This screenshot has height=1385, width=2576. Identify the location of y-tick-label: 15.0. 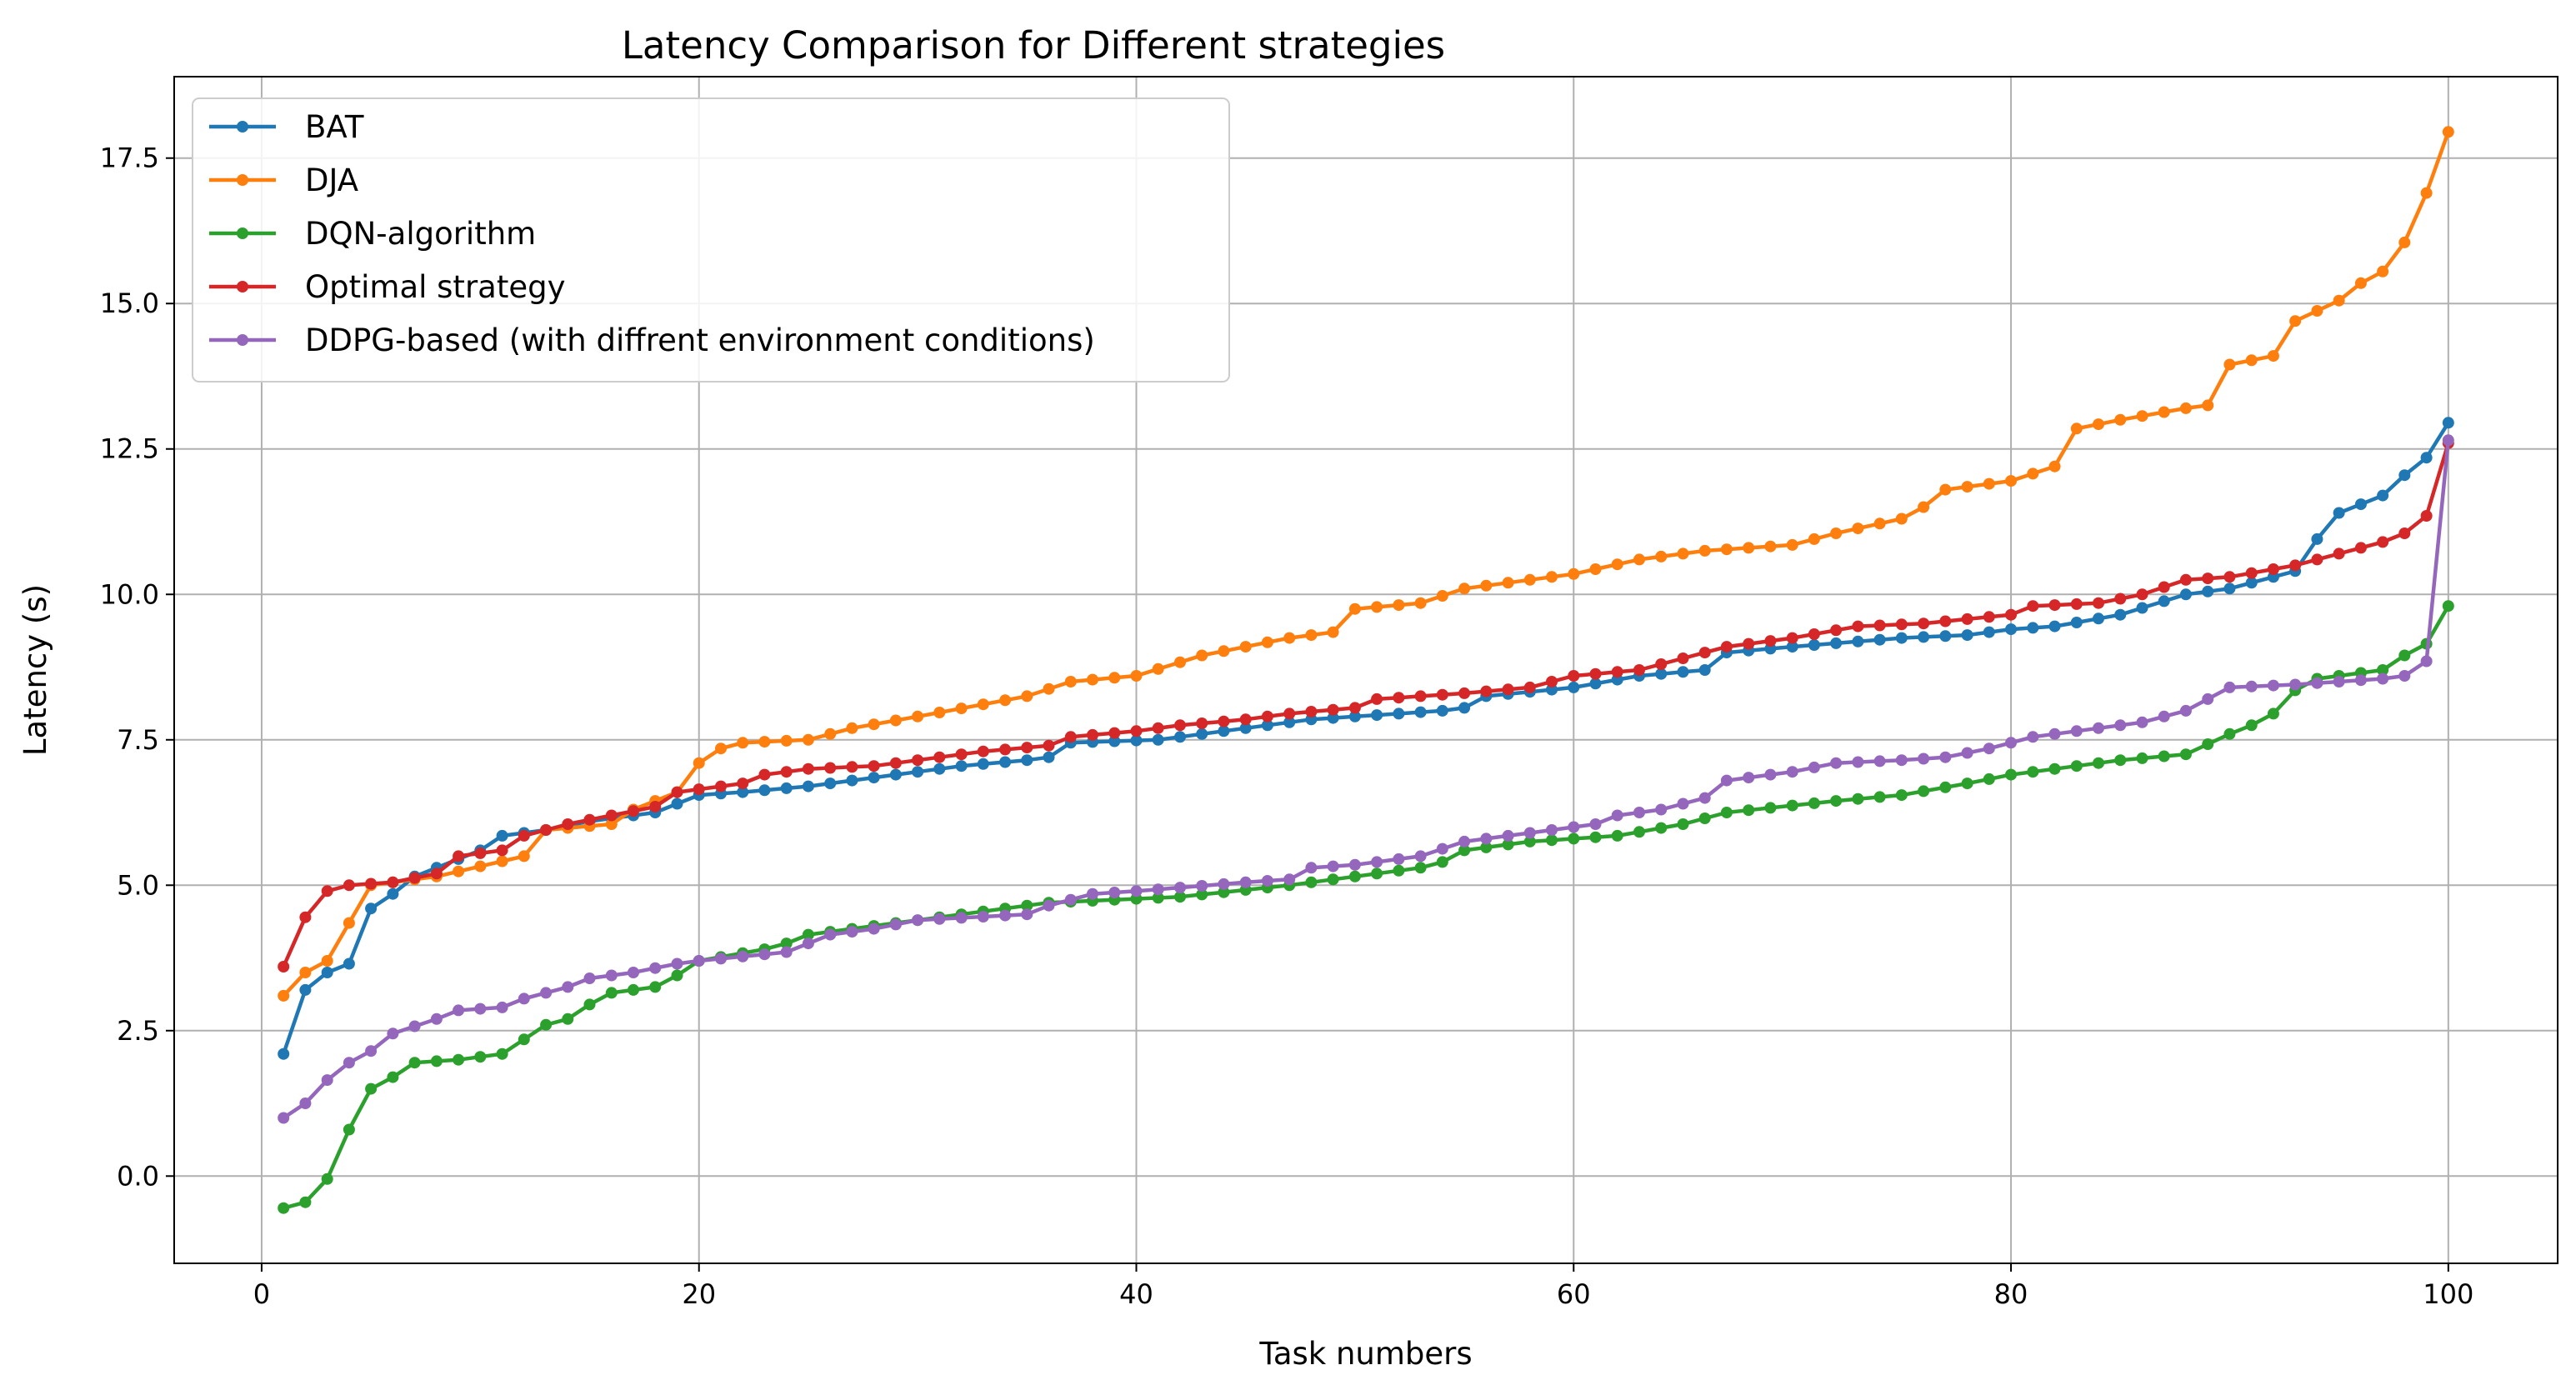
(129, 303).